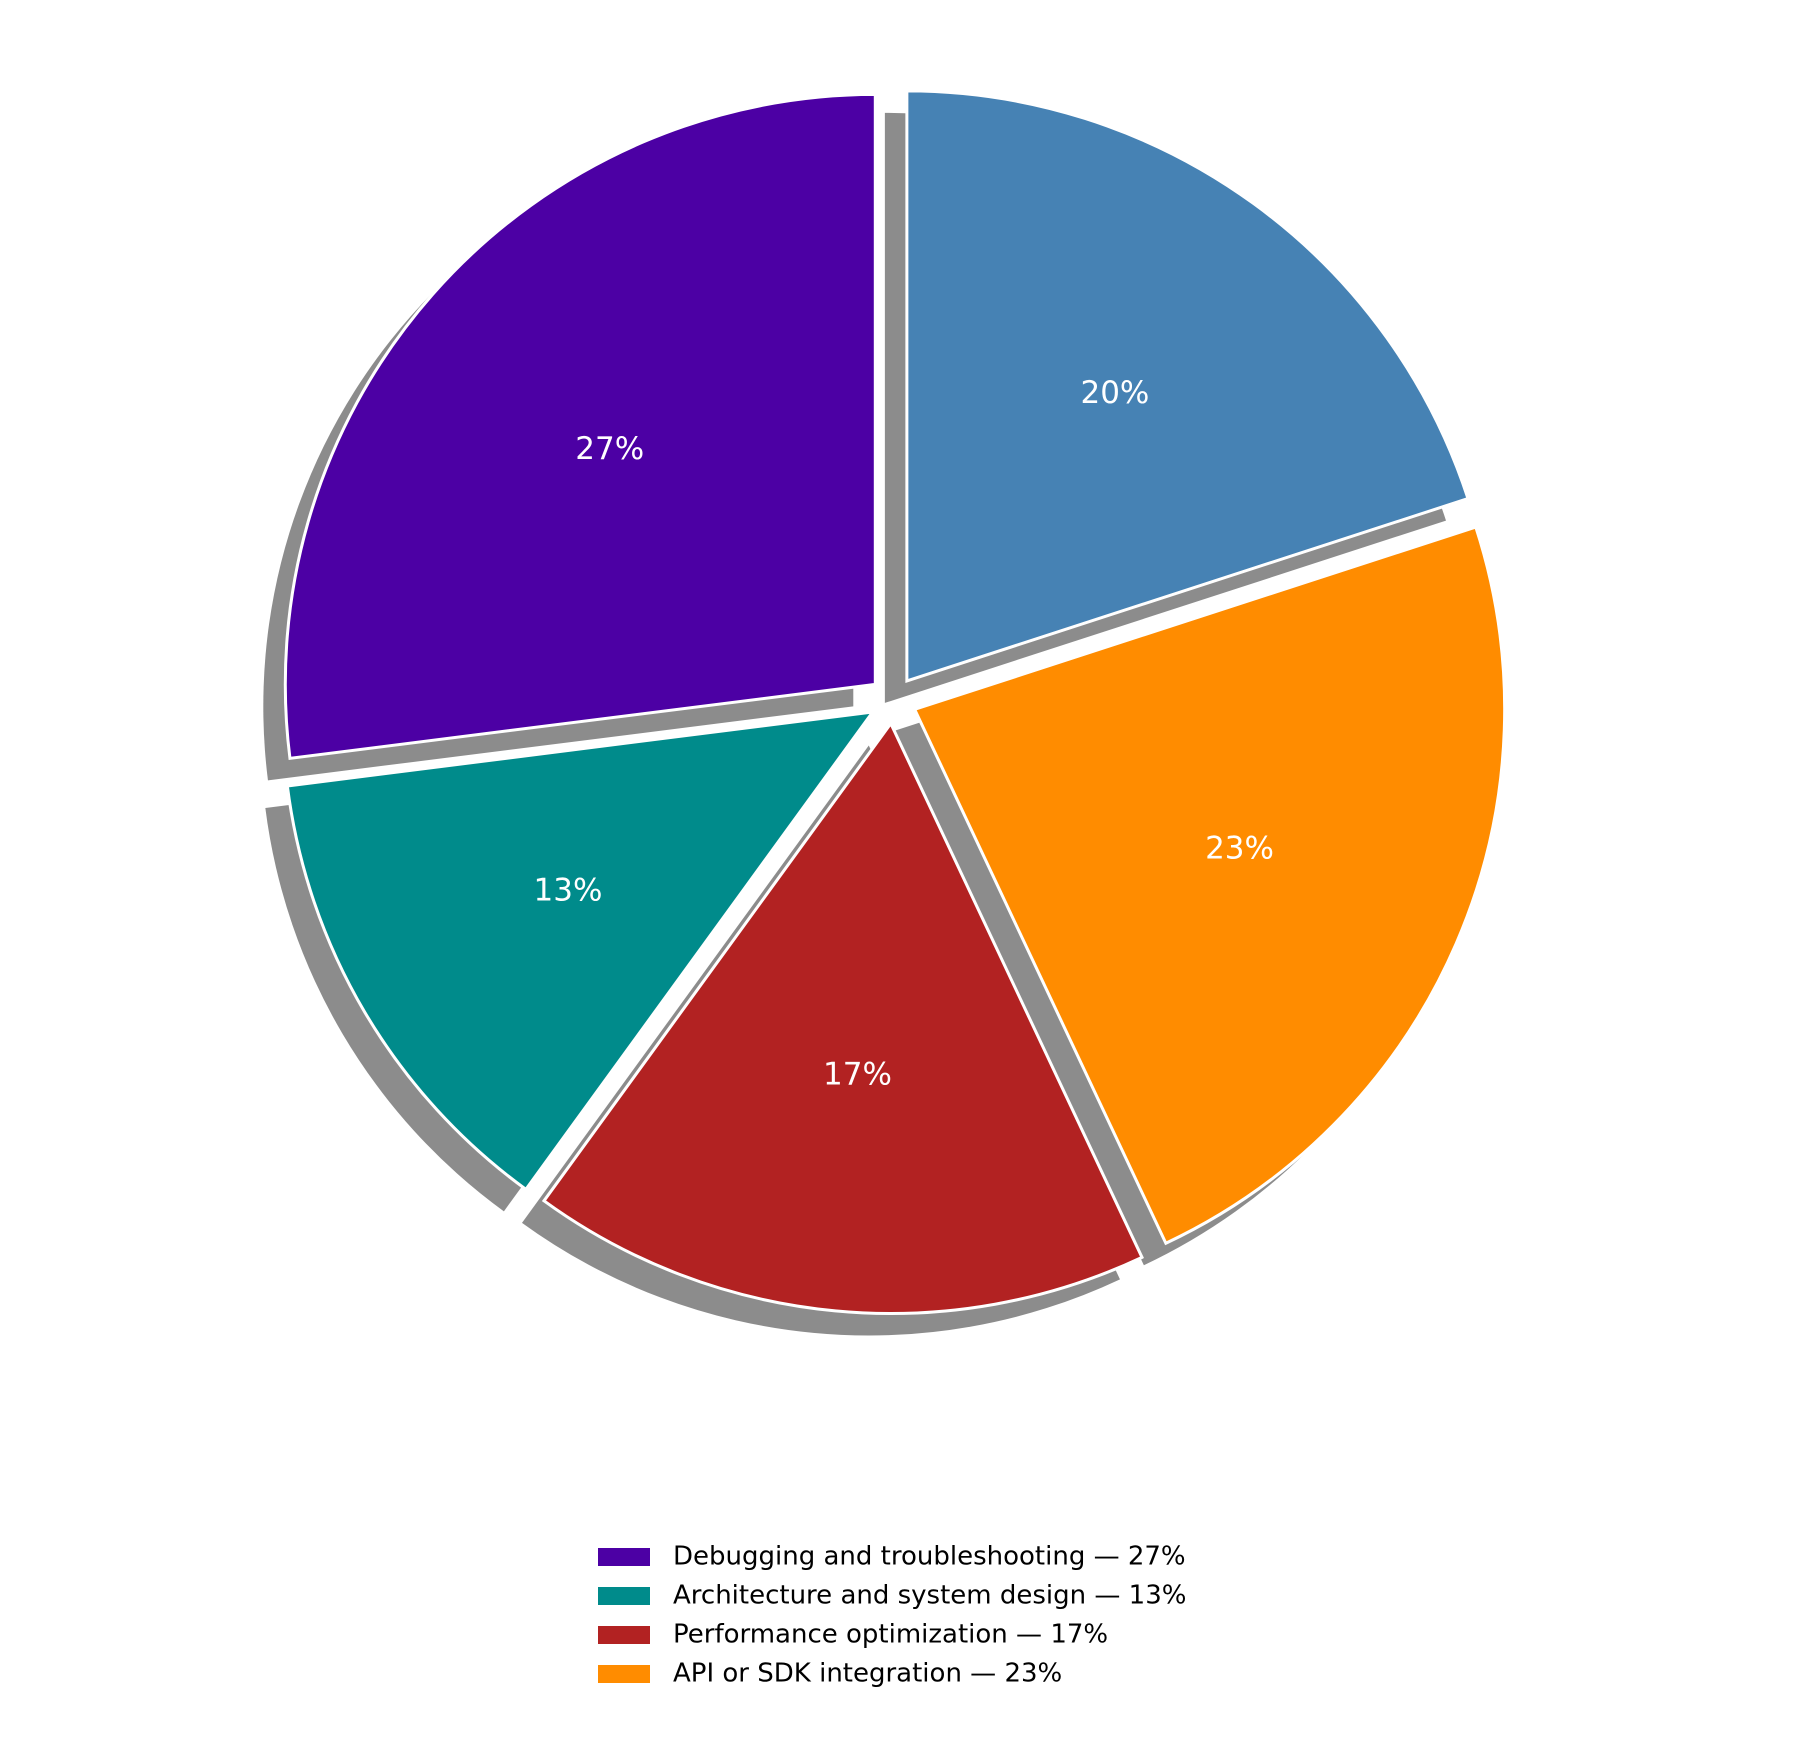  Describe the element at coordinates (929, 1557) in the screenshot. I see `legend-label: Debugging and troubleshooting — 27%` at that location.